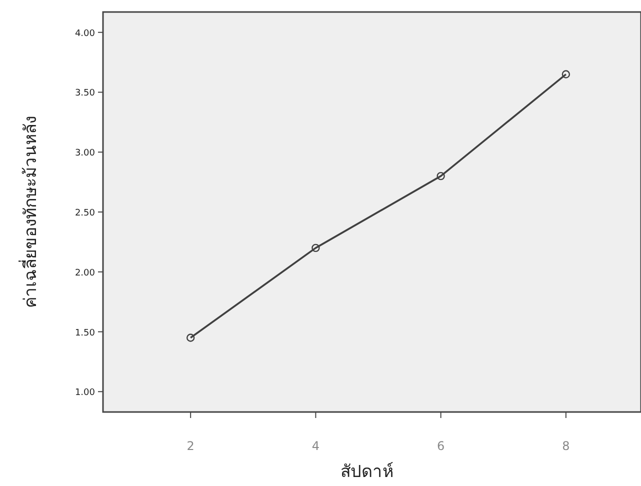 This screenshot has height=486, width=641. Describe the element at coordinates (316, 446) in the screenshot. I see `x-tick-label: 4` at that location.